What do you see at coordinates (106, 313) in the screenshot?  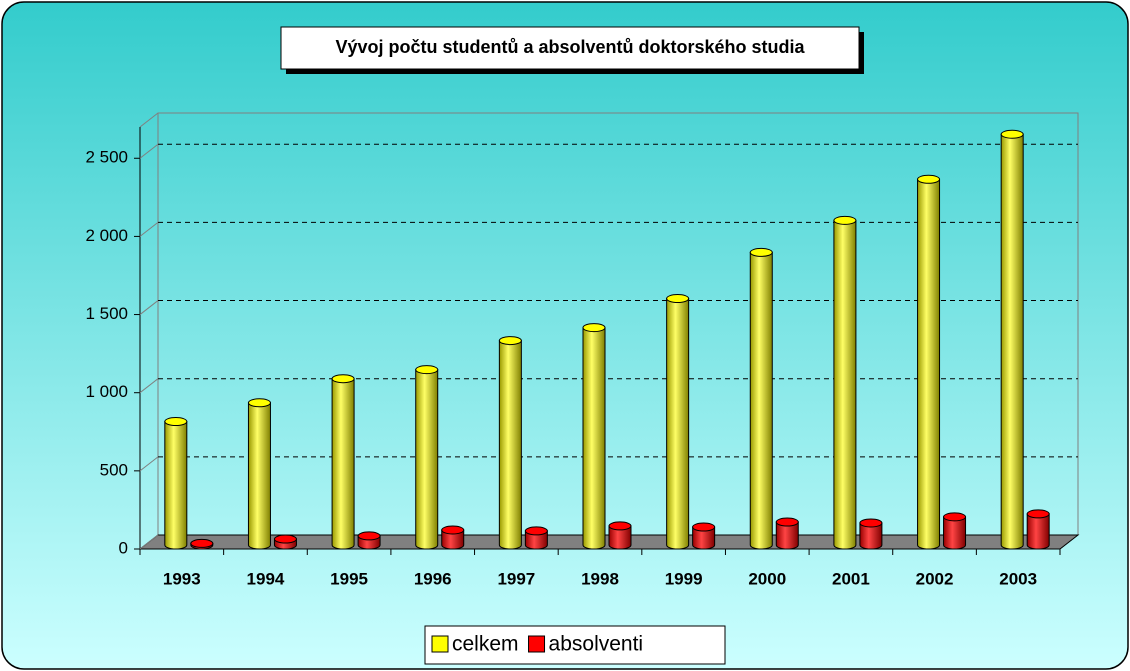 I see `y-tick-label: 1 500` at bounding box center [106, 313].